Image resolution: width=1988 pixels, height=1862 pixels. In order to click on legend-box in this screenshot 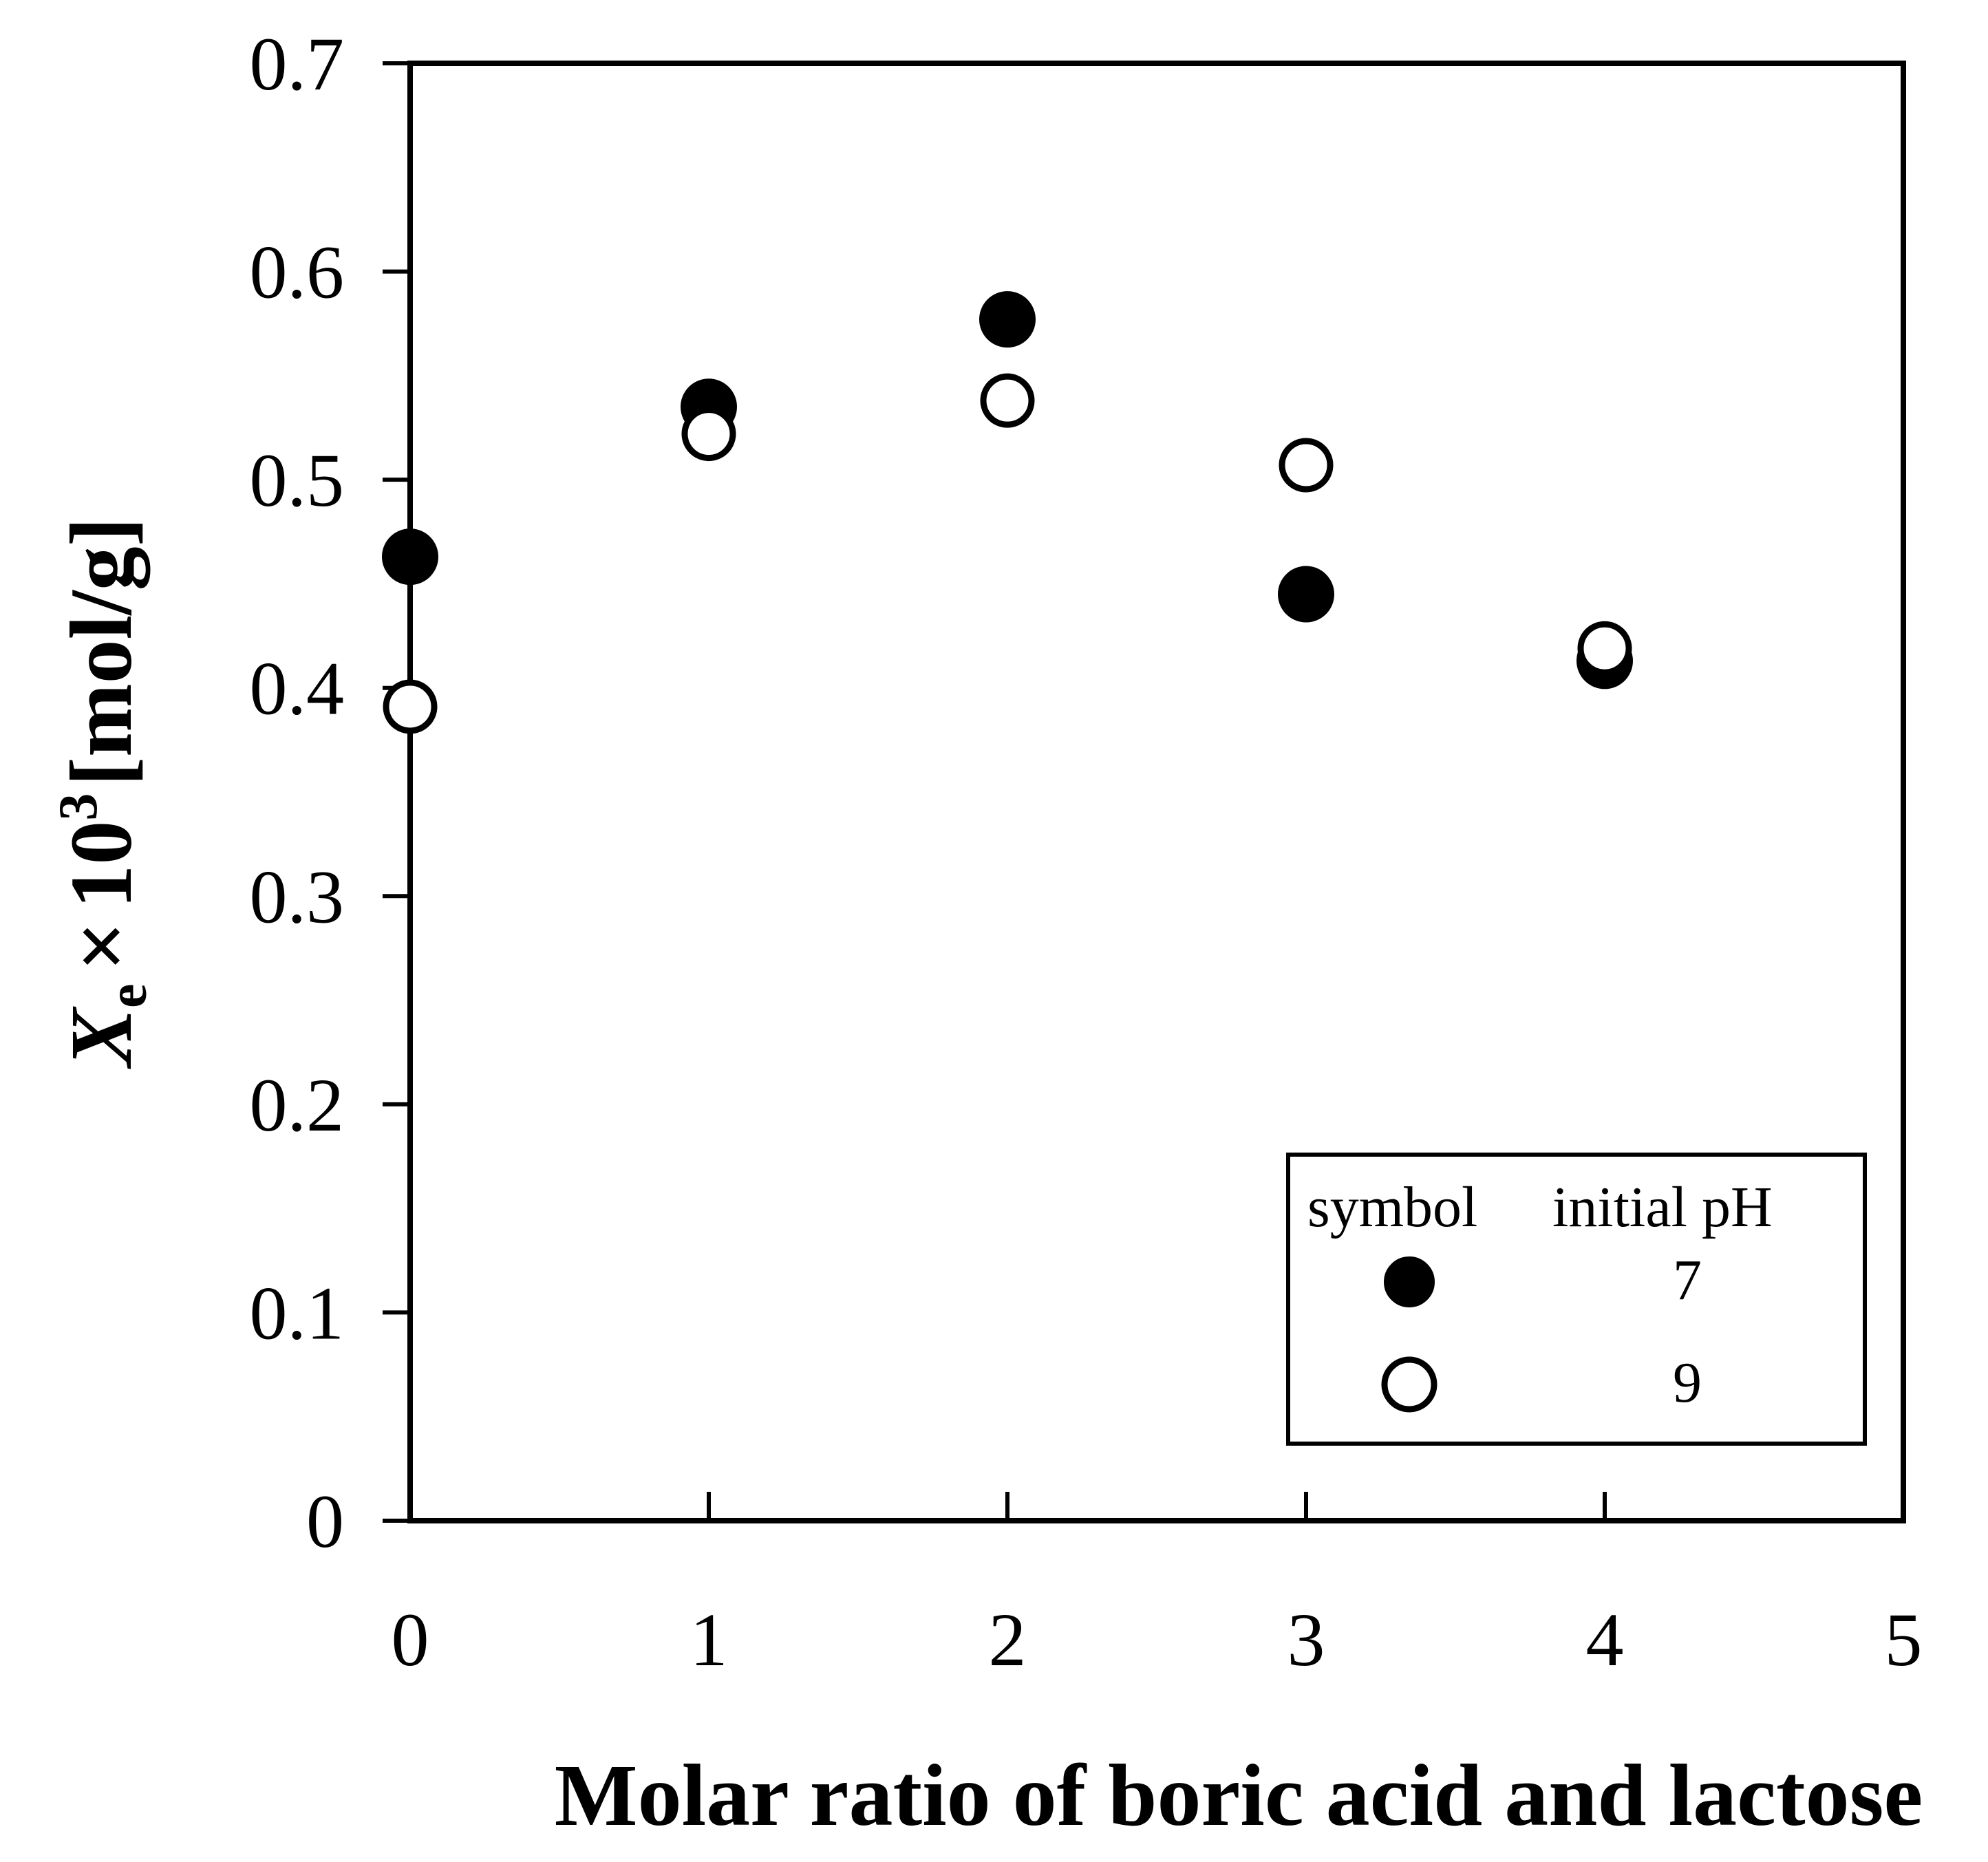, I will do `click(1577, 1299)`.